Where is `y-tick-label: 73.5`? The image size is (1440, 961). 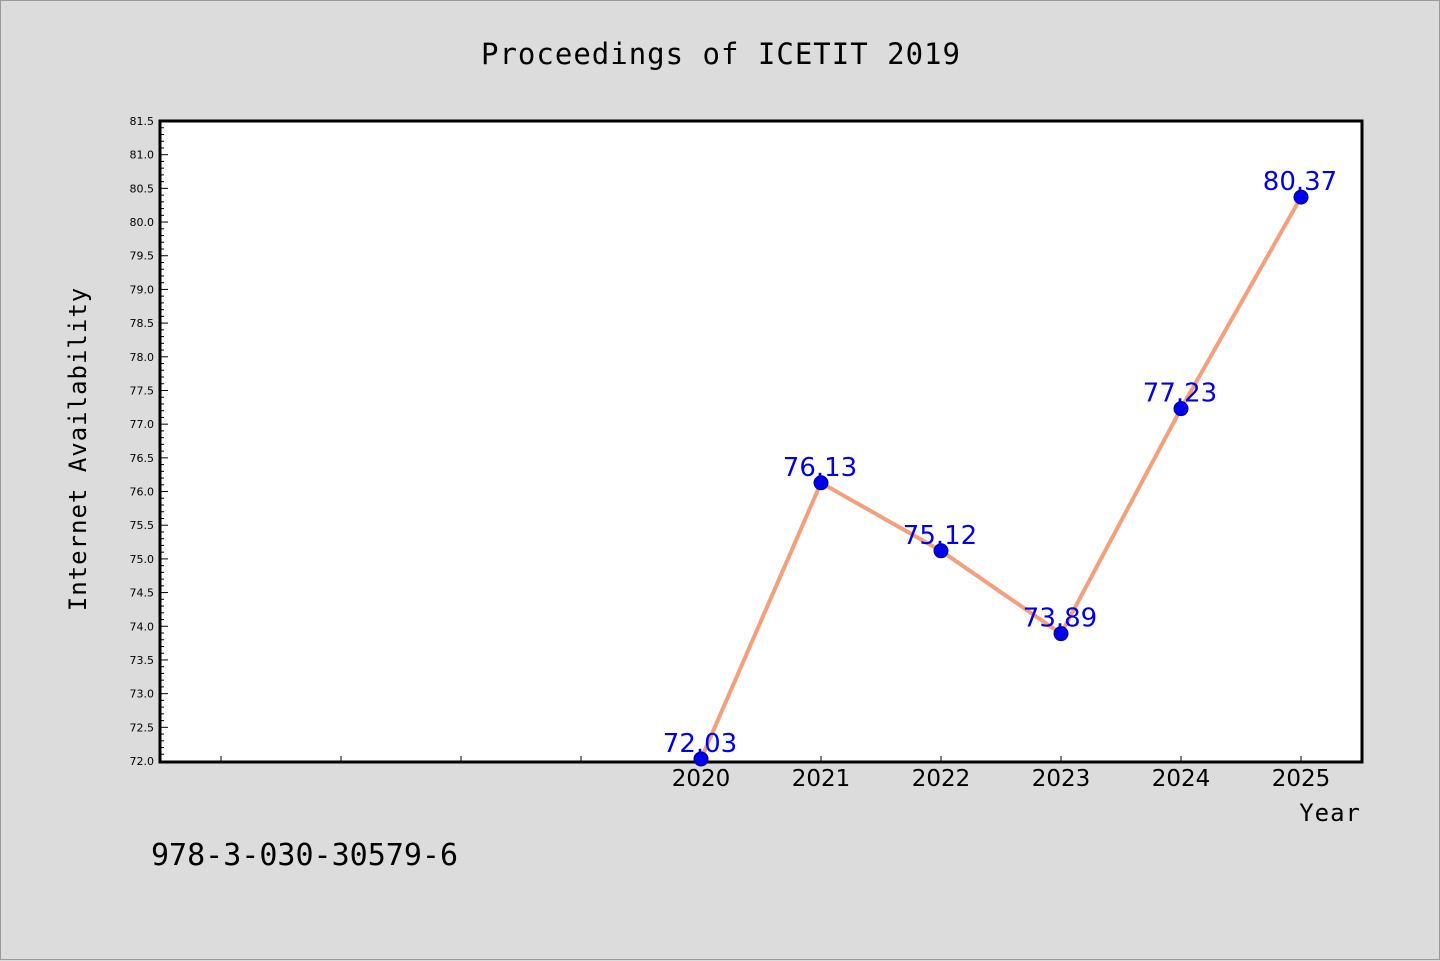 y-tick-label: 73.5 is located at coordinates (142, 660).